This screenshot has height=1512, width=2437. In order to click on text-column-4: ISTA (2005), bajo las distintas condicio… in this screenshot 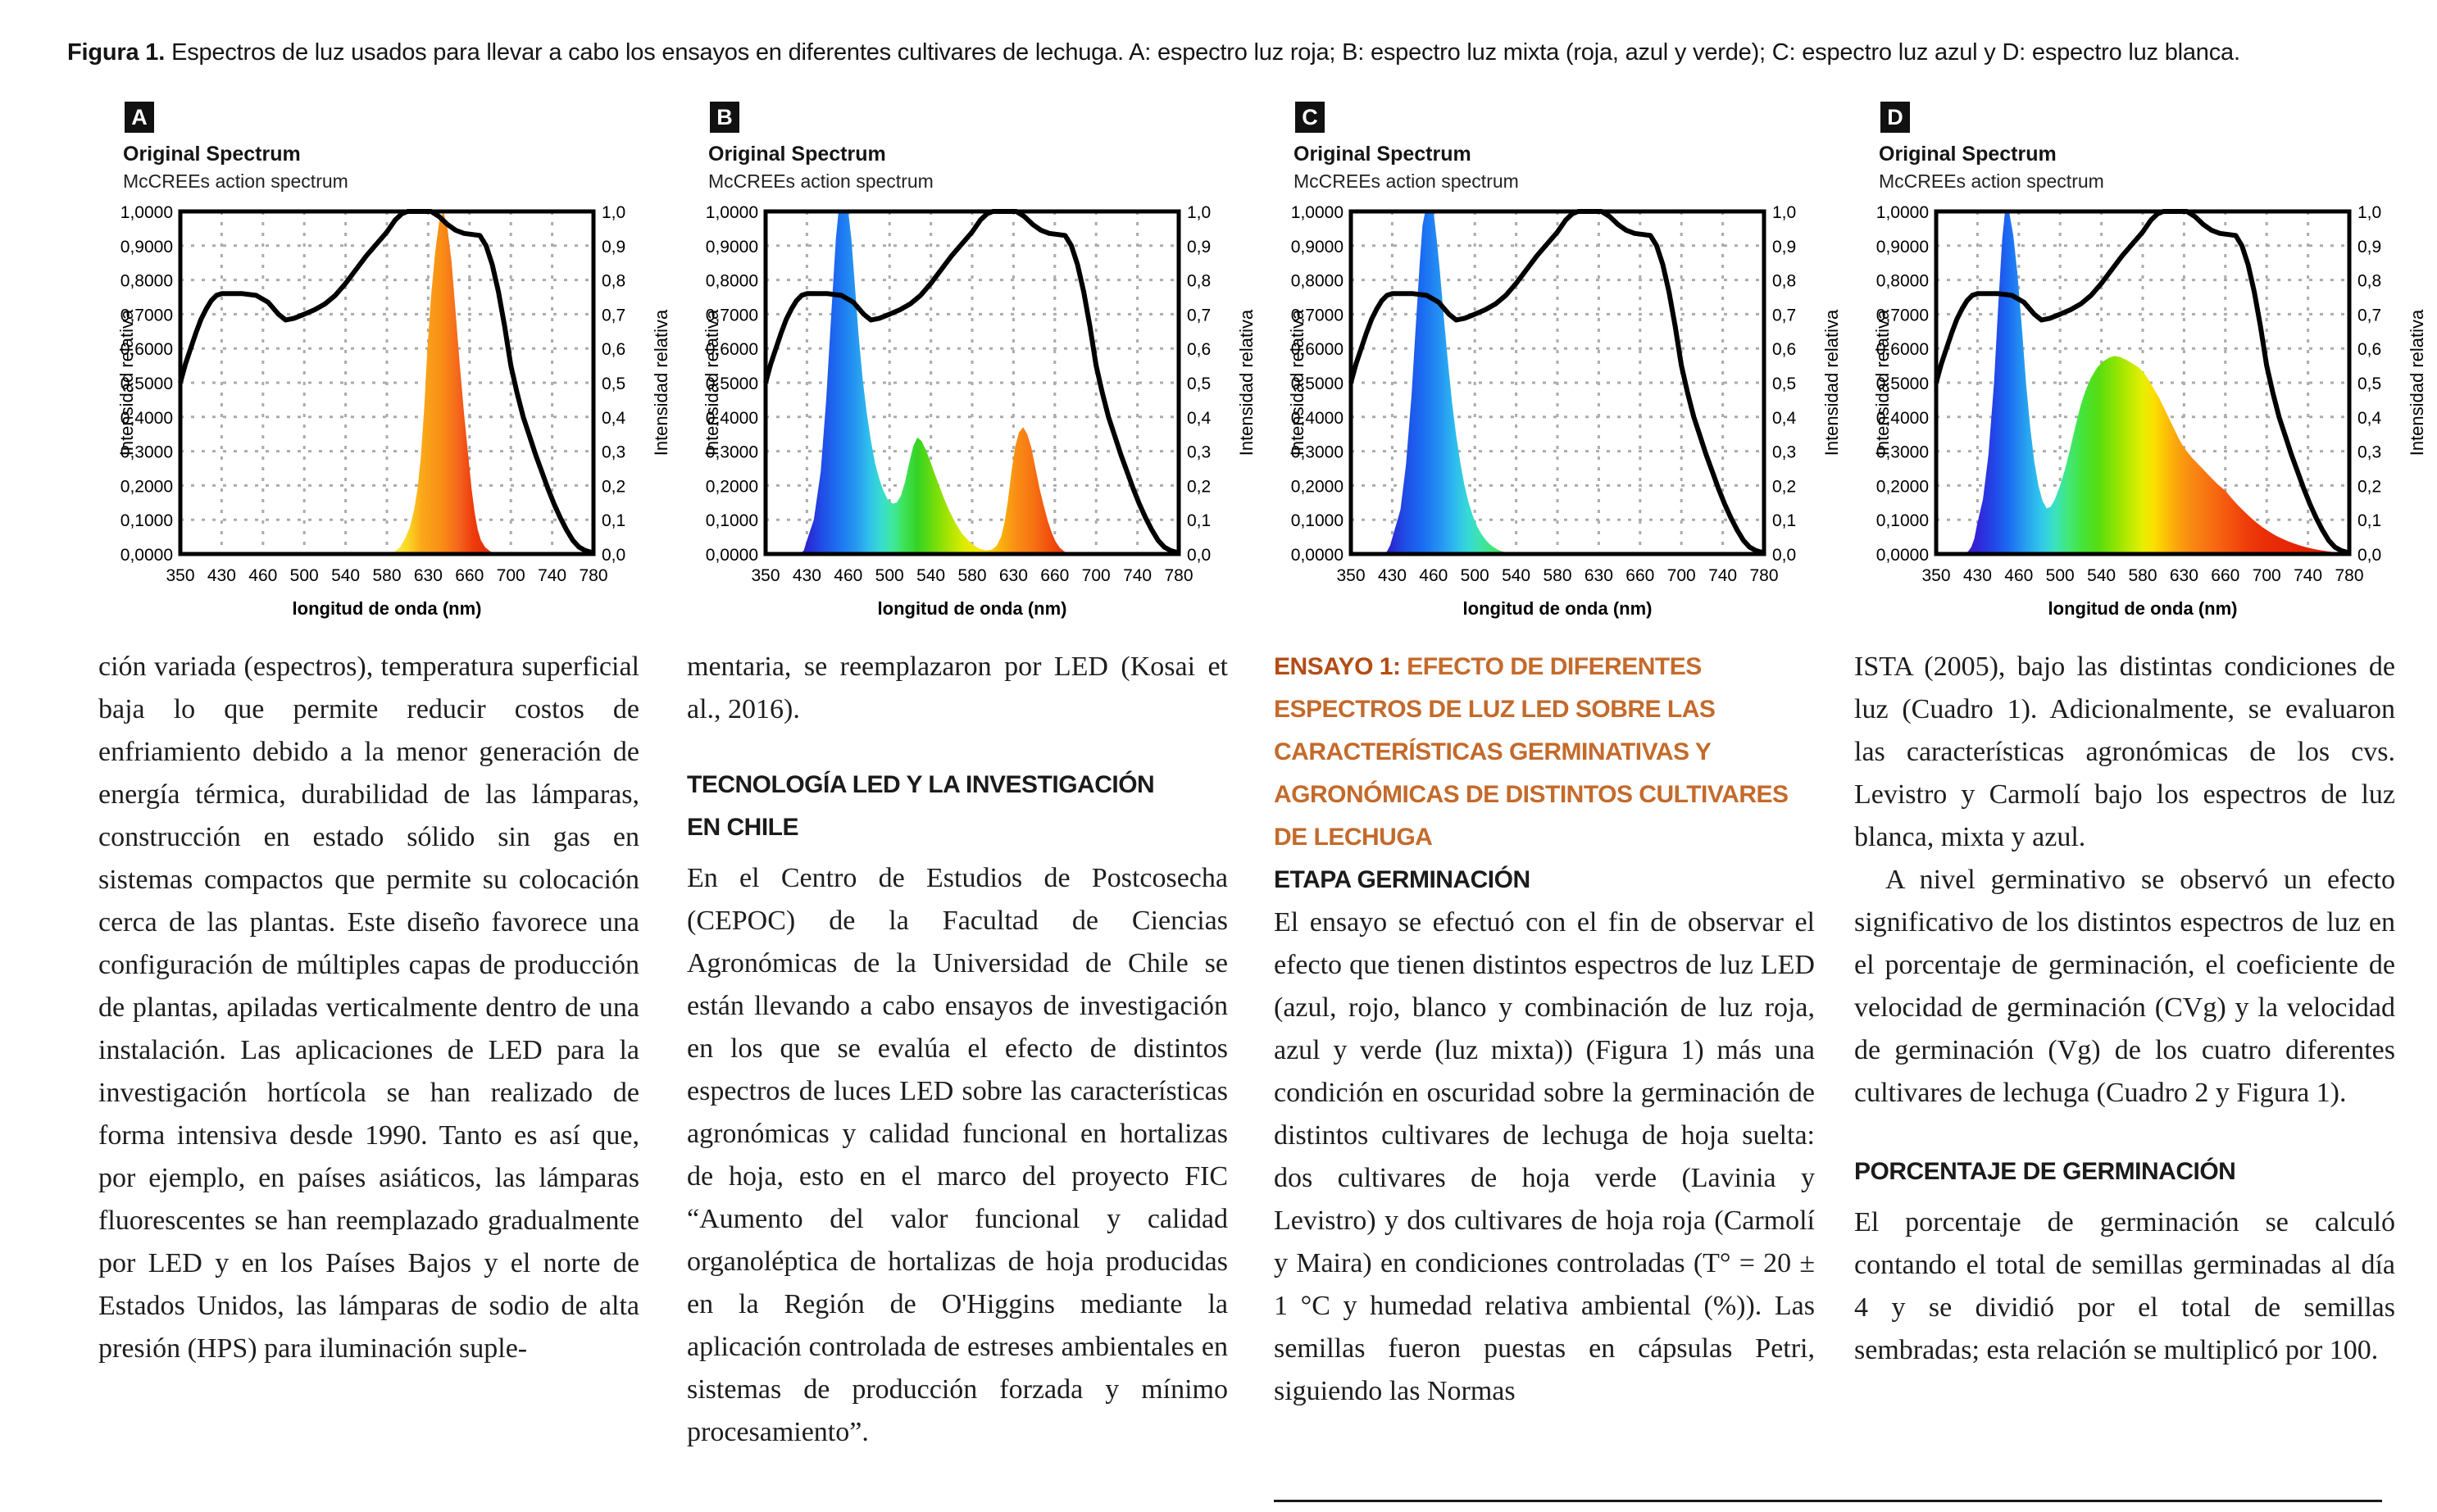, I will do `click(2124, 1009)`.